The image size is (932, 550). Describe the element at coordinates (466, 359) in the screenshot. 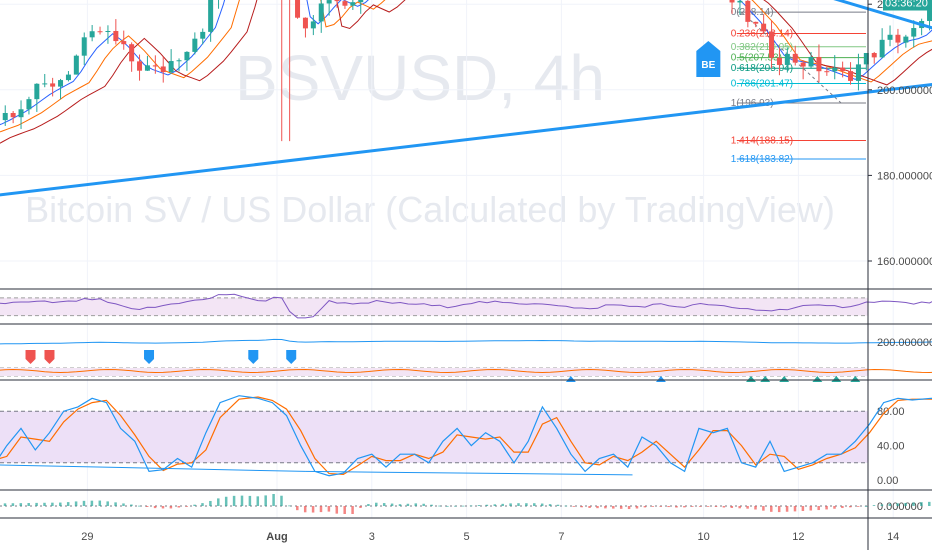

I see `indicator-panel: 200.000000` at that location.